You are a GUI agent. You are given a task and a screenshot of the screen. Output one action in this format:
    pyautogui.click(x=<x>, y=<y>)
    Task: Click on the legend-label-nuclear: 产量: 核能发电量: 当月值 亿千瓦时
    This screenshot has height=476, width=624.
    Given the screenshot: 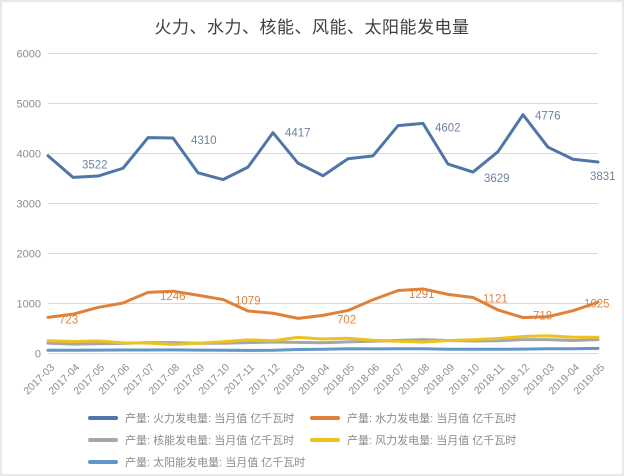 What is the action you would take?
    pyautogui.click(x=210, y=441)
    